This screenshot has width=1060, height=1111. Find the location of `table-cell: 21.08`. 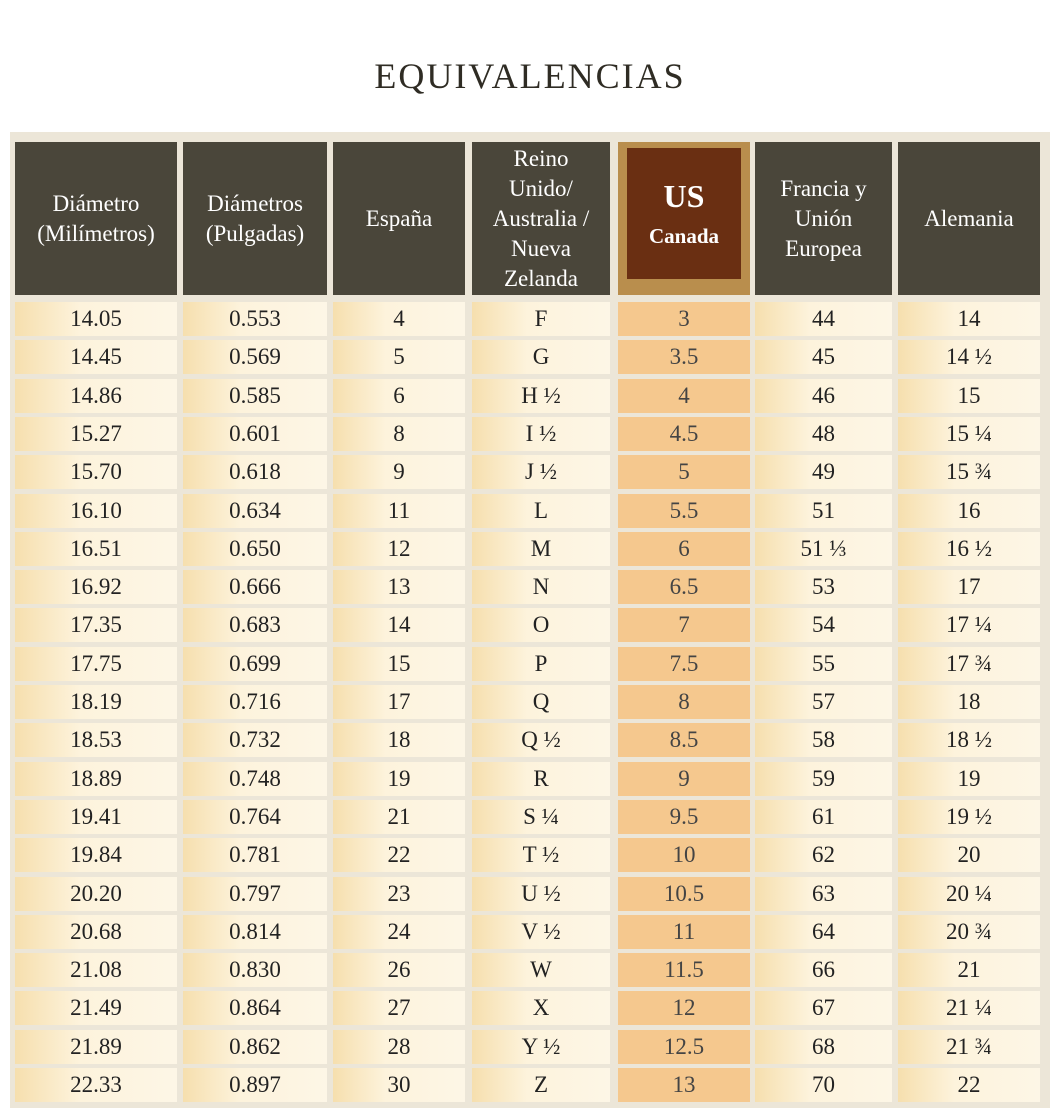

table-cell: 21.08 is located at coordinates (96, 970).